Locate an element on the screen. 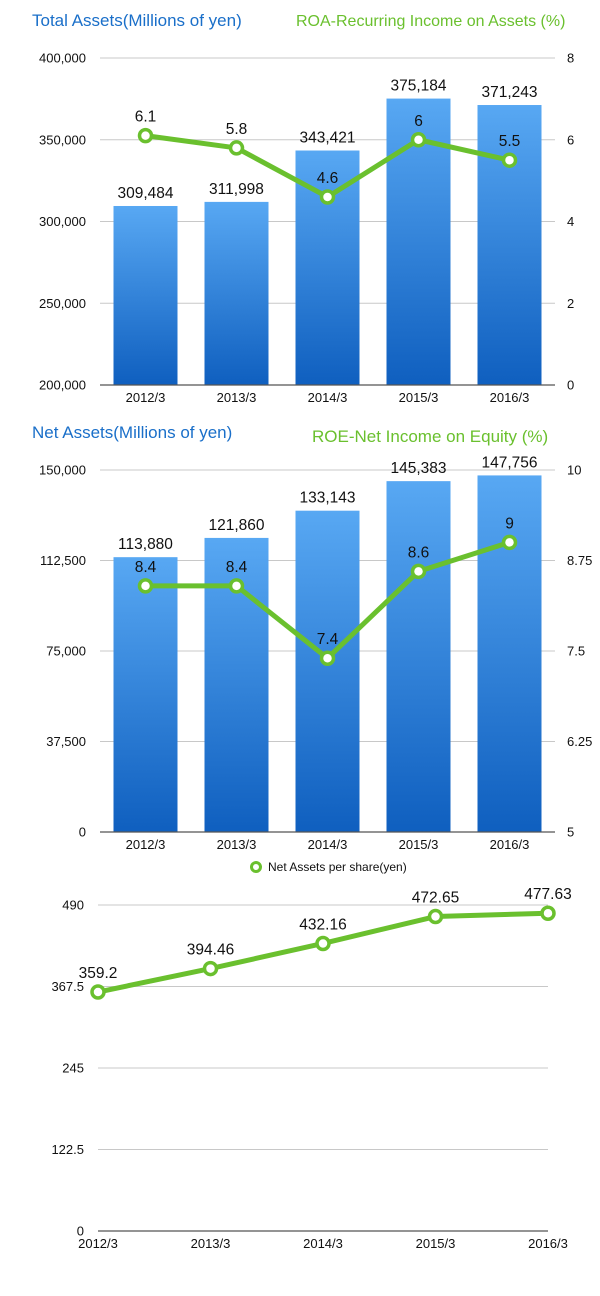  line-data-label: 8.6 is located at coordinates (419, 552).